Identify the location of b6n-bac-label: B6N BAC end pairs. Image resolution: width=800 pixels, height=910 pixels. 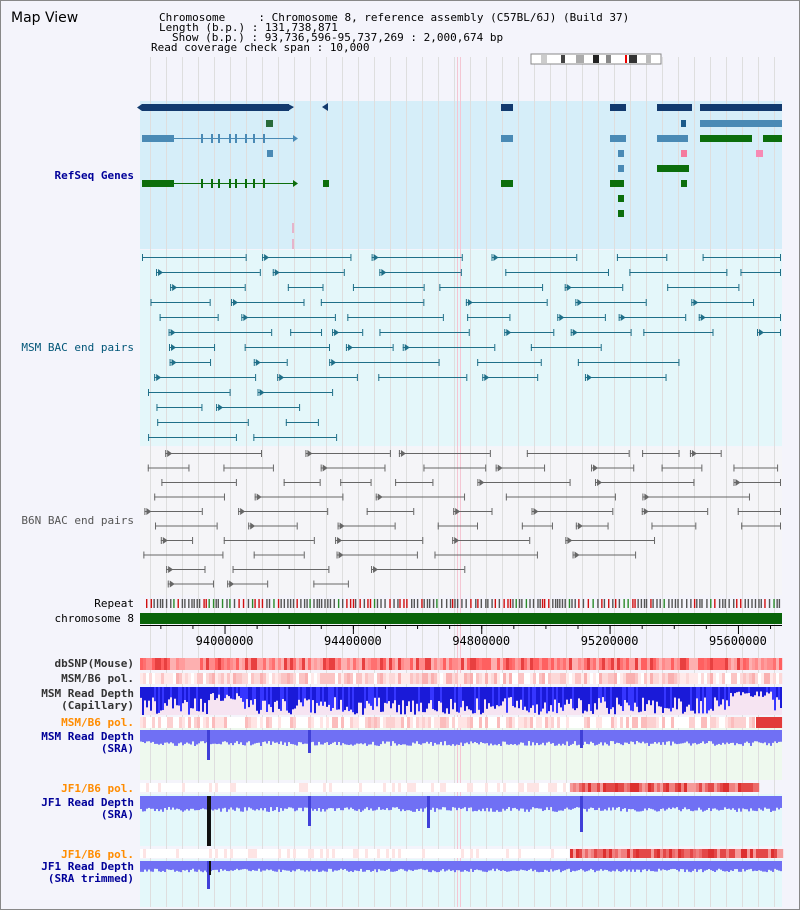
(77, 520).